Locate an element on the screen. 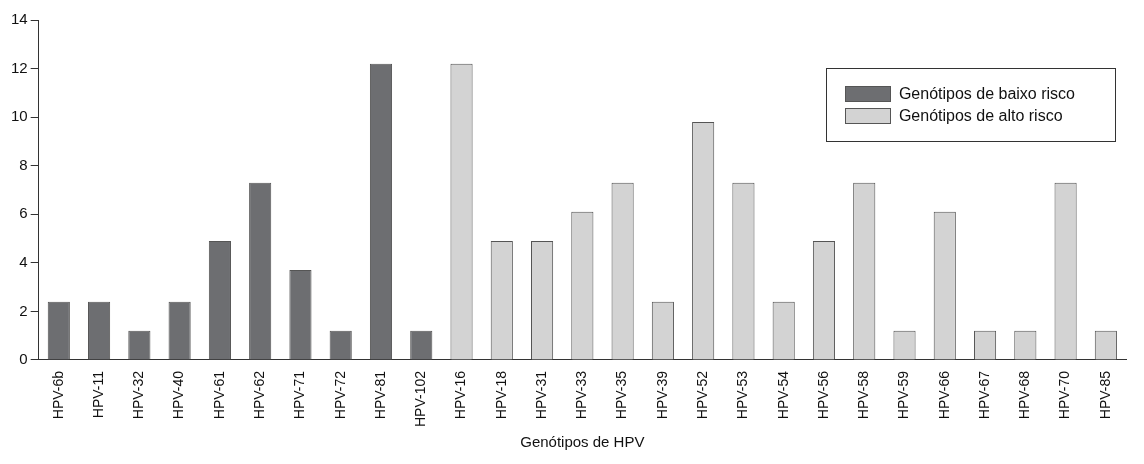  legend-label: Genótipos de baixo risco is located at coordinates (986, 94).